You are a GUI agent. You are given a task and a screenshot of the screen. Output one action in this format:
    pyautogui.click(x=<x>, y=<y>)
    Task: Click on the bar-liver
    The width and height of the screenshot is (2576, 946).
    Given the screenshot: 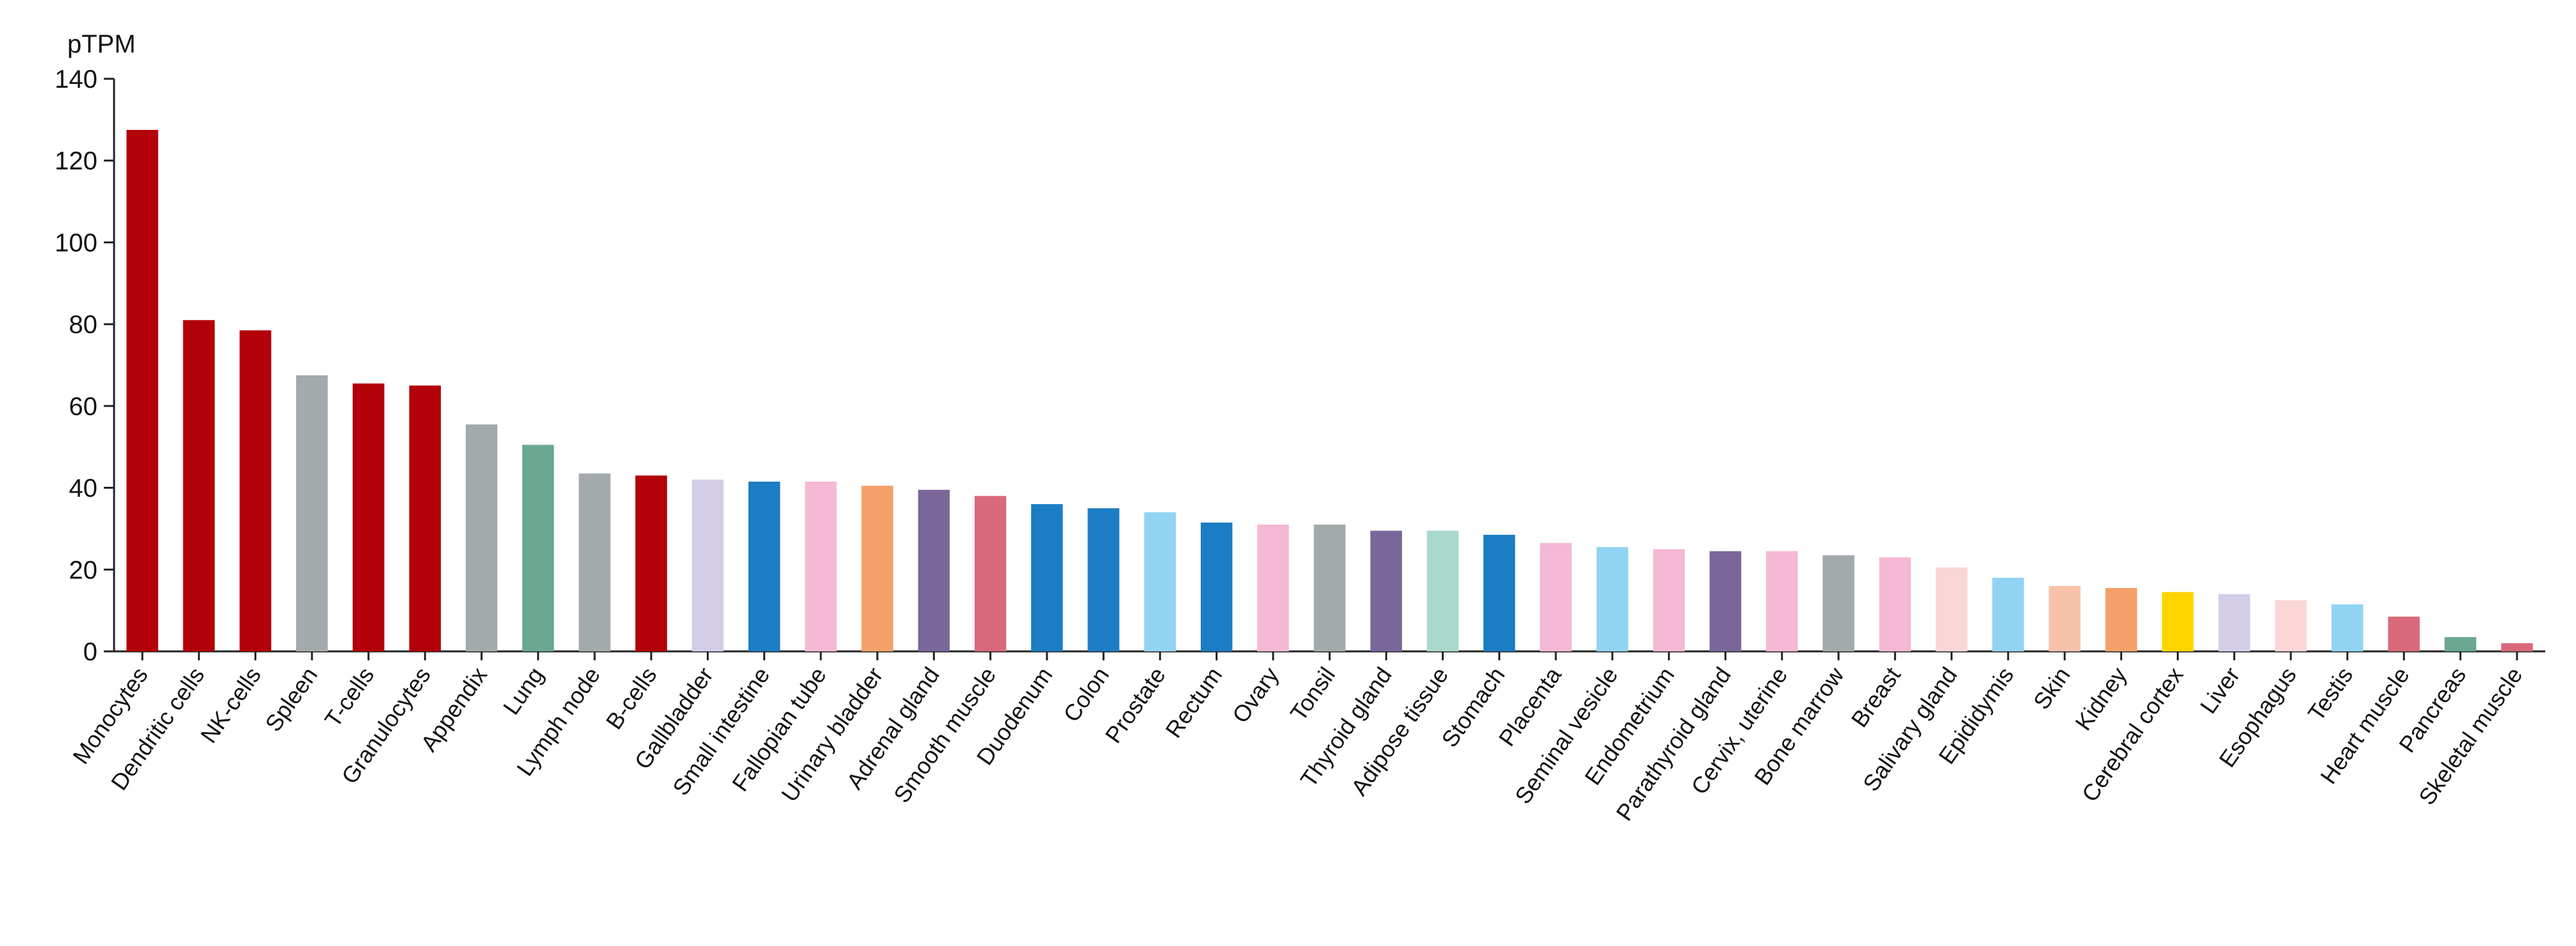 What is the action you would take?
    pyautogui.click(x=2234, y=622)
    